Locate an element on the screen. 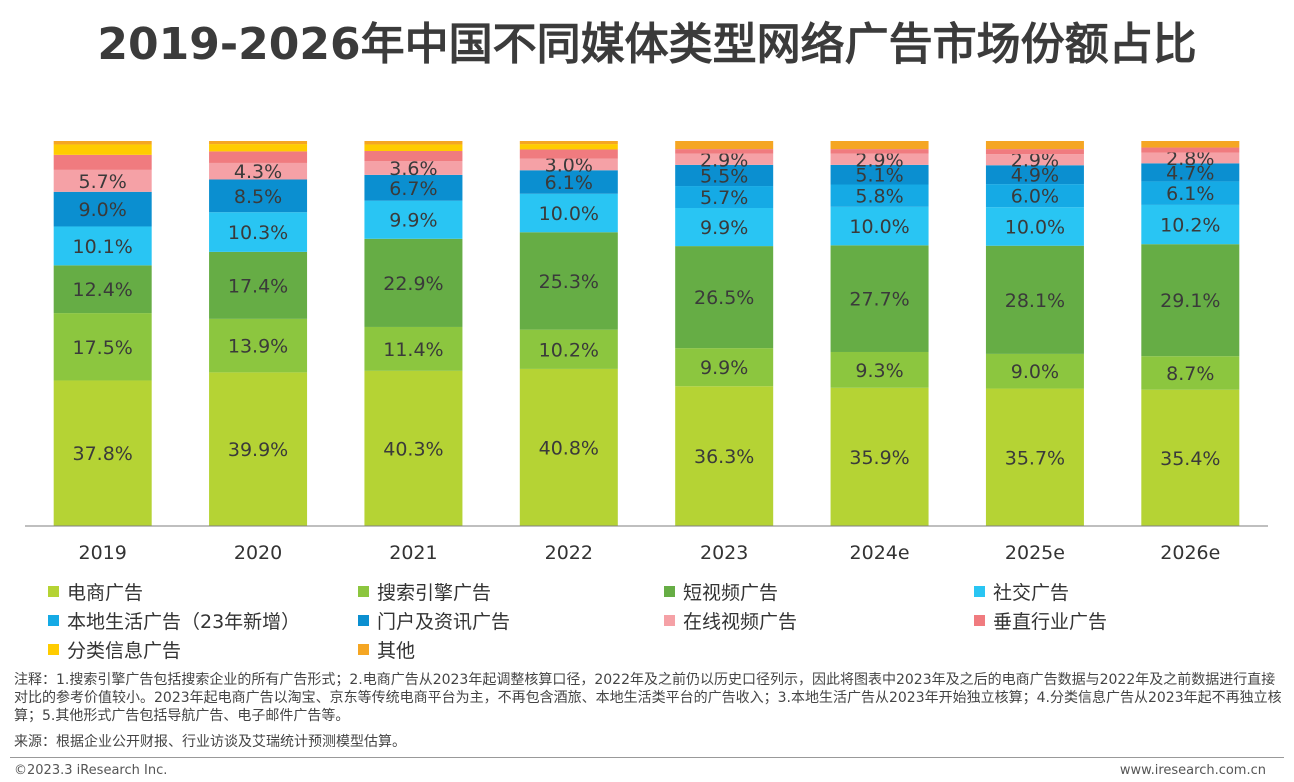  data-label: 25.3% is located at coordinates (569, 282).